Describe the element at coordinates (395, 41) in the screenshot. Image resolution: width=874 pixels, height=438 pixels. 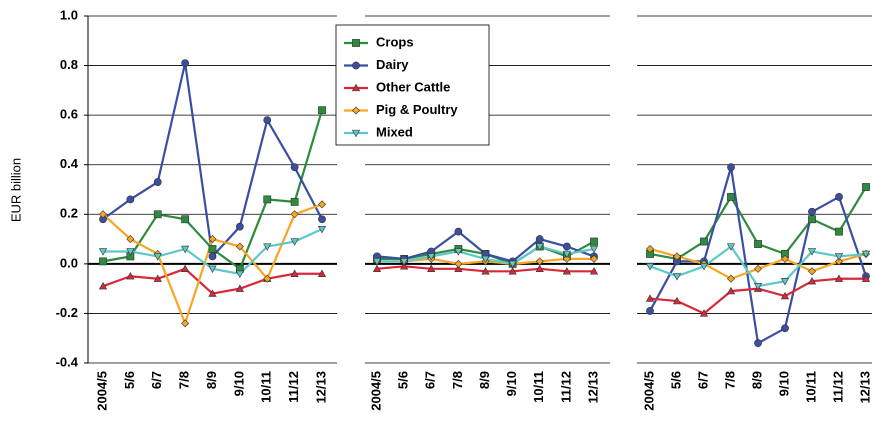
I see `legend-label: Crops` at that location.